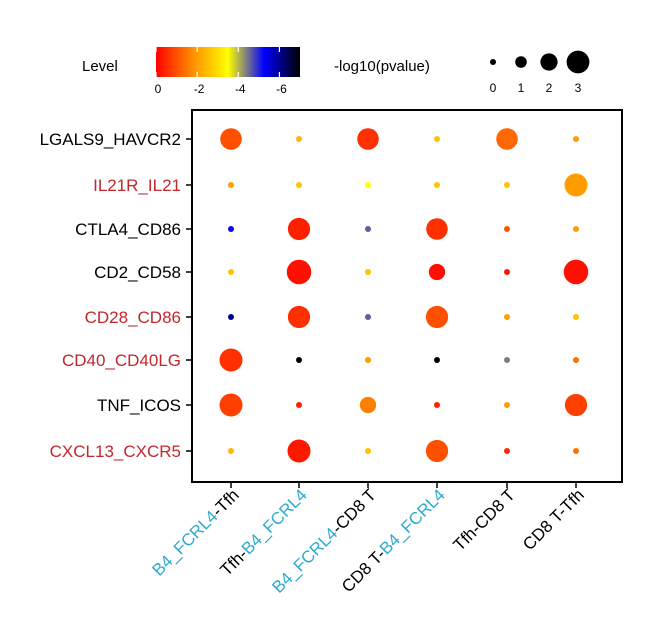  I want to click on column-label-part: CD8 T-, so click(363, 570).